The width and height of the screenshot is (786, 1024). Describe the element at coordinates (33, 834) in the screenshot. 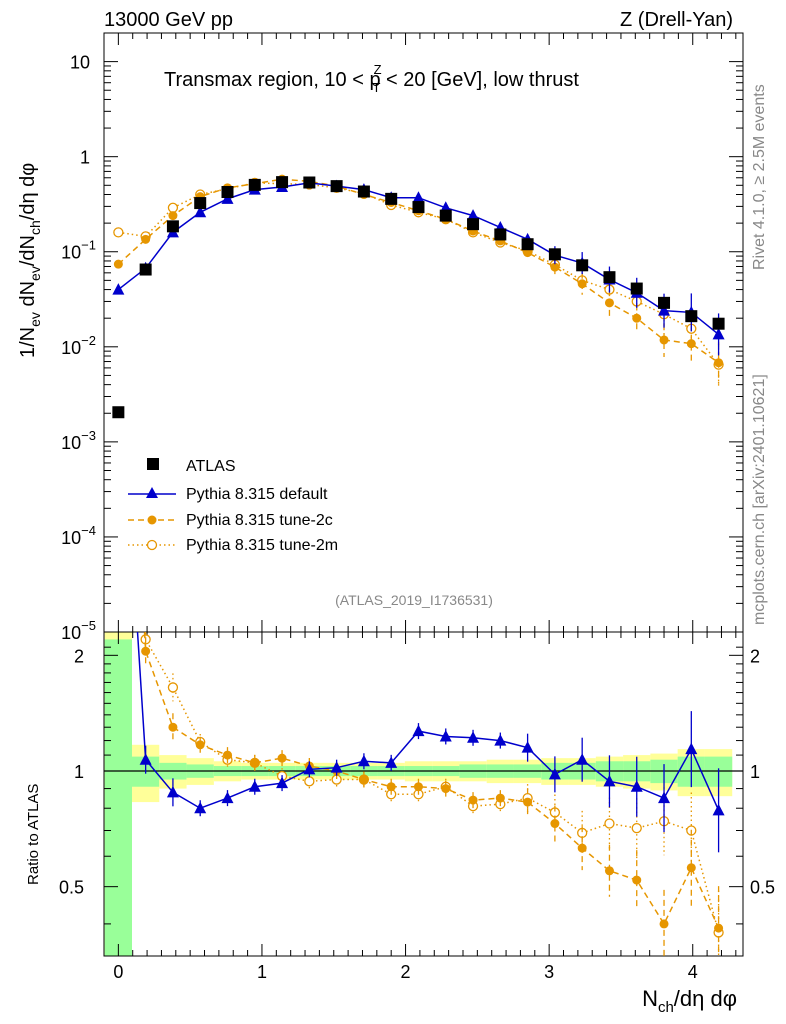

I see `y-axis-label-ratio: Ratio to ATLAS` at that location.